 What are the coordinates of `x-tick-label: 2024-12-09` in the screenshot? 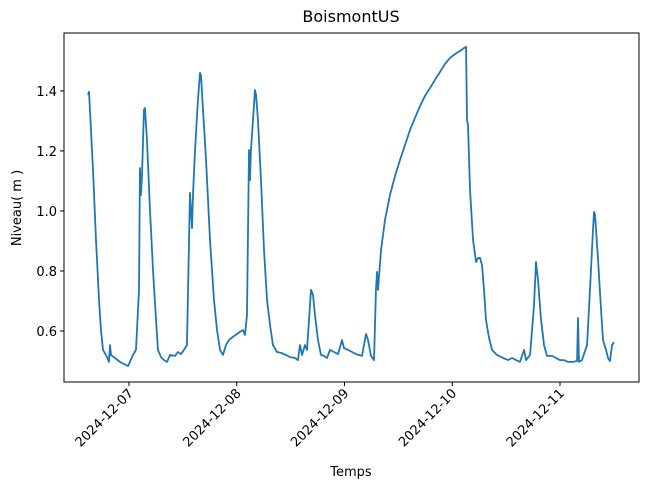 It's located at (320, 418).